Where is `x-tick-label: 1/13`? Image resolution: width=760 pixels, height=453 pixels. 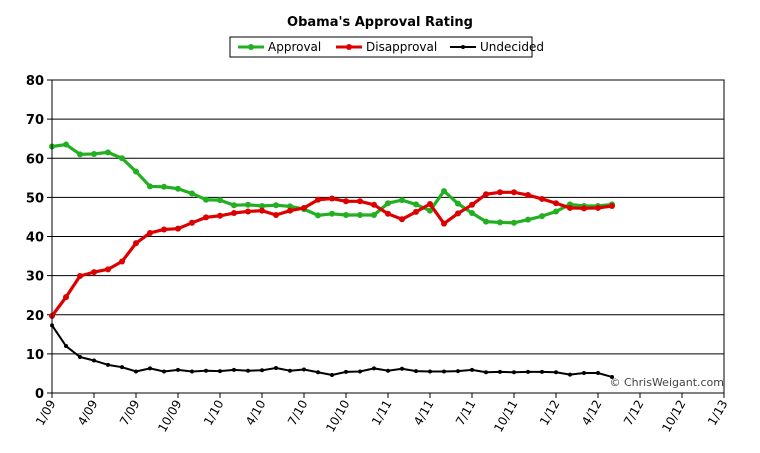
x-tick-label: 1/13 is located at coordinates (718, 413).